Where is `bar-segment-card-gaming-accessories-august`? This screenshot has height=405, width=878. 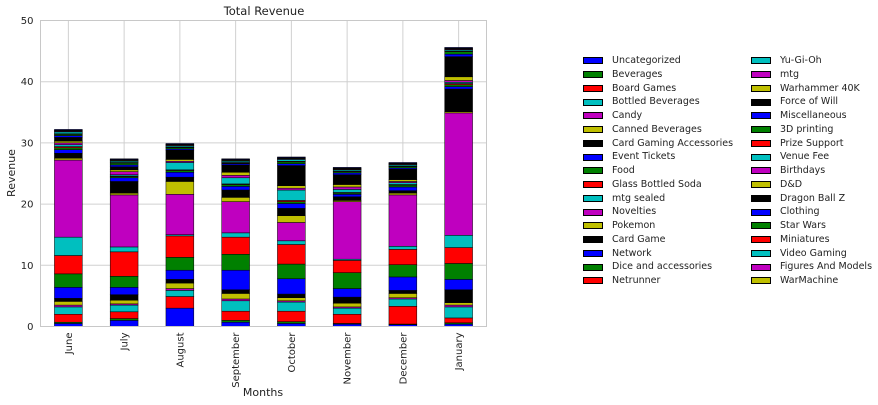
bar-segment-card-gaming-accessories-august is located at coordinates (180, 281).